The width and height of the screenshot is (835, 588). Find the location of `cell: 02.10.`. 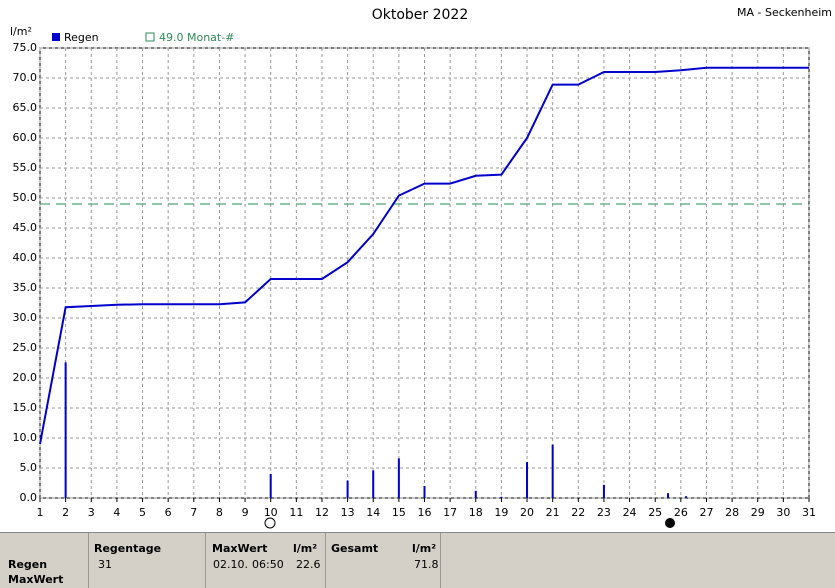

cell: 02.10. is located at coordinates (230, 564).